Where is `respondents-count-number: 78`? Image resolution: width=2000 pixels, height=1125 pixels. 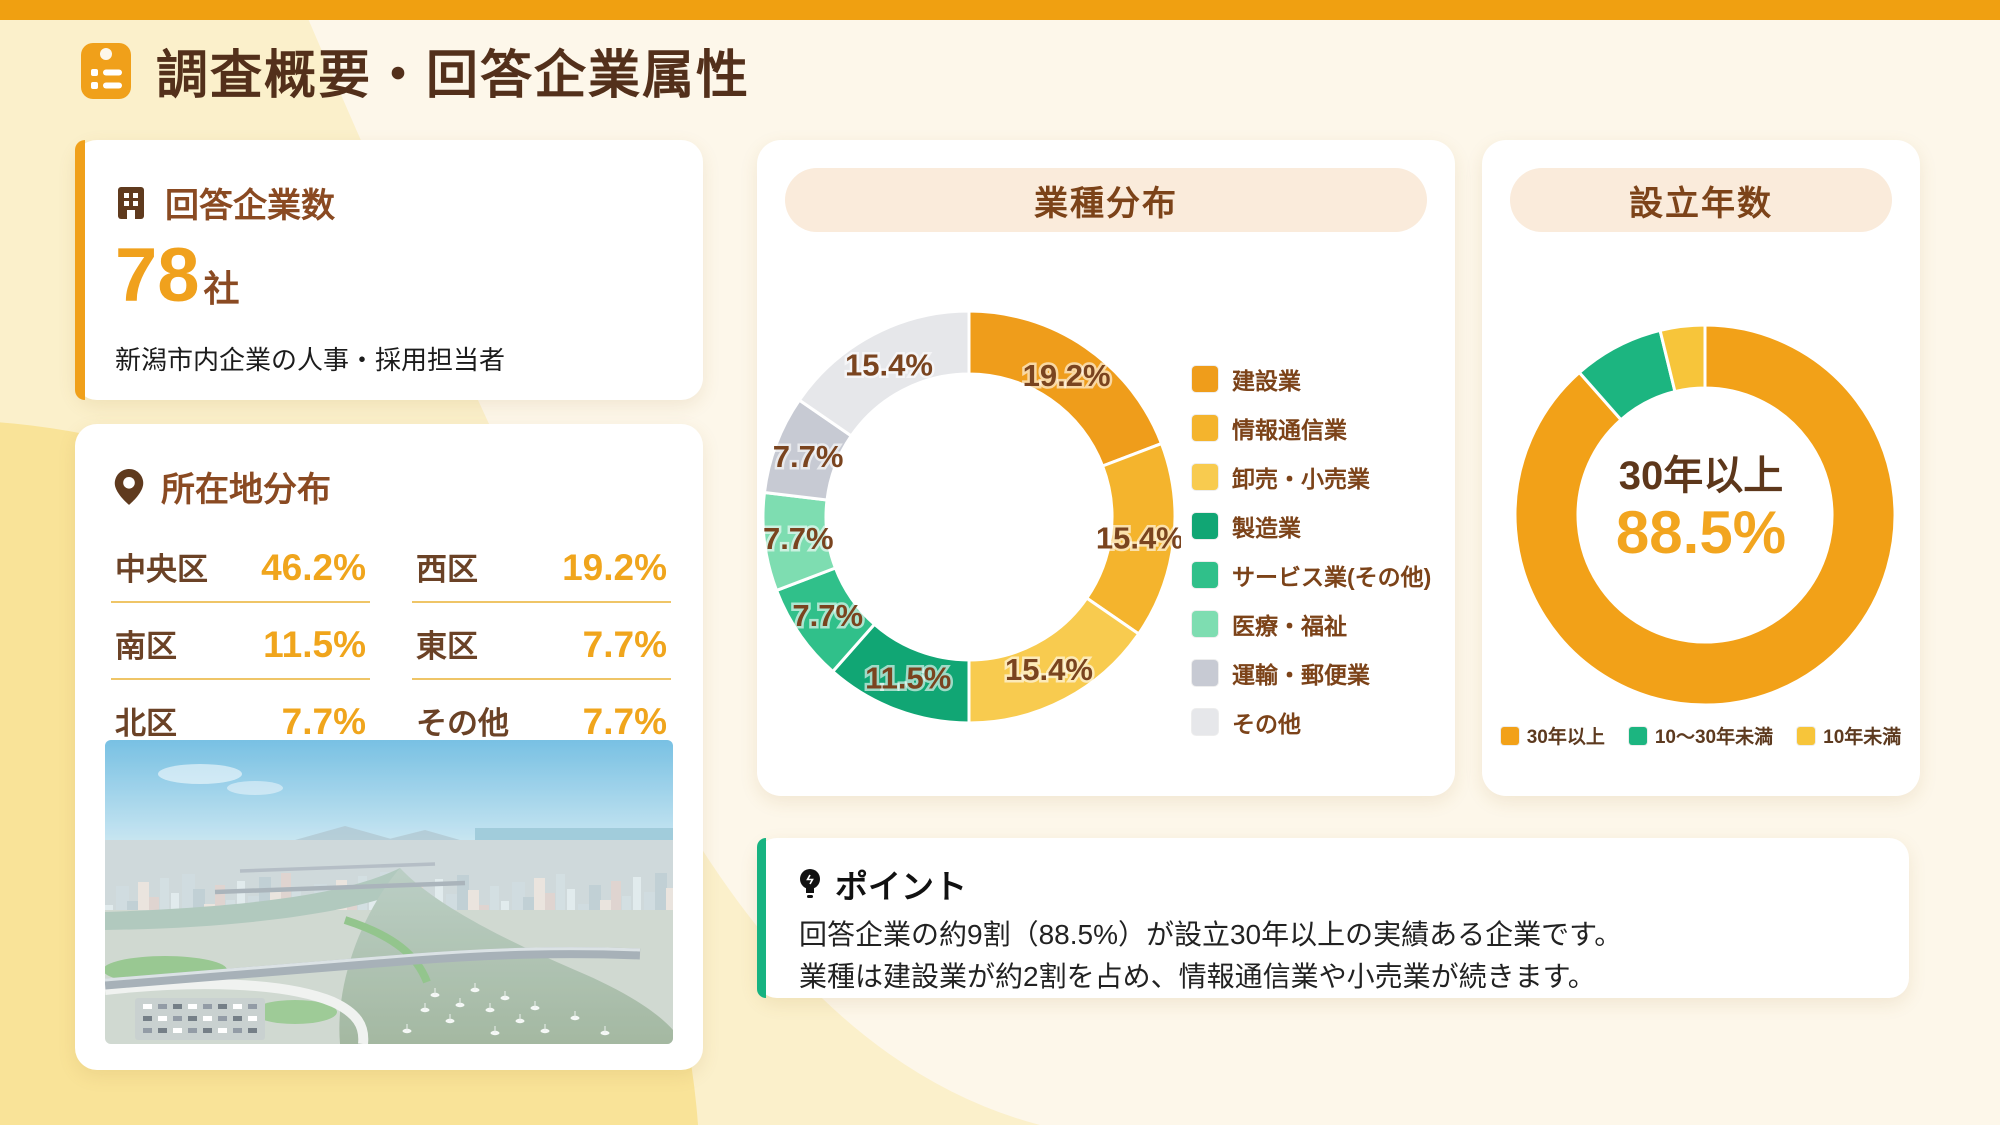
respondents-count-number: 78 is located at coordinates (157, 275).